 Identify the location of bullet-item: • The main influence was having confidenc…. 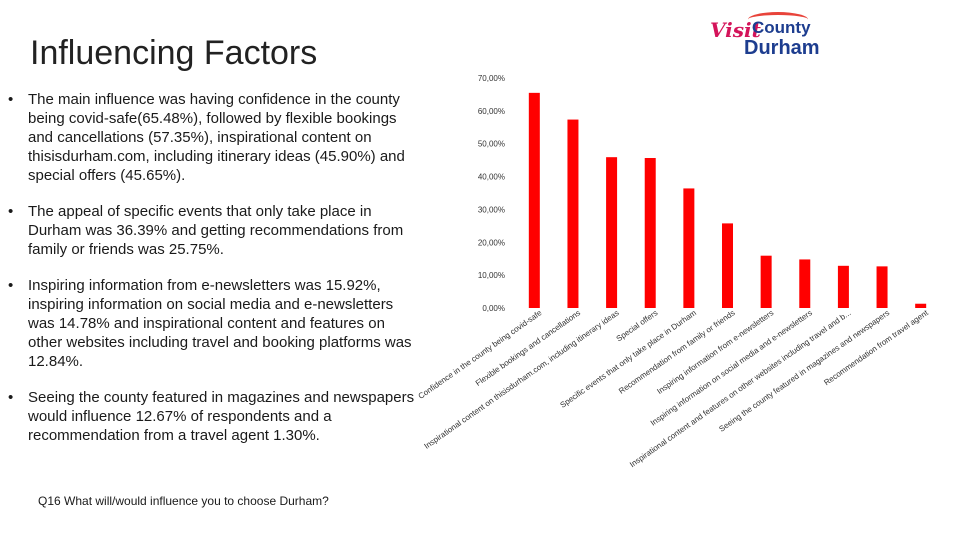
(212, 137).